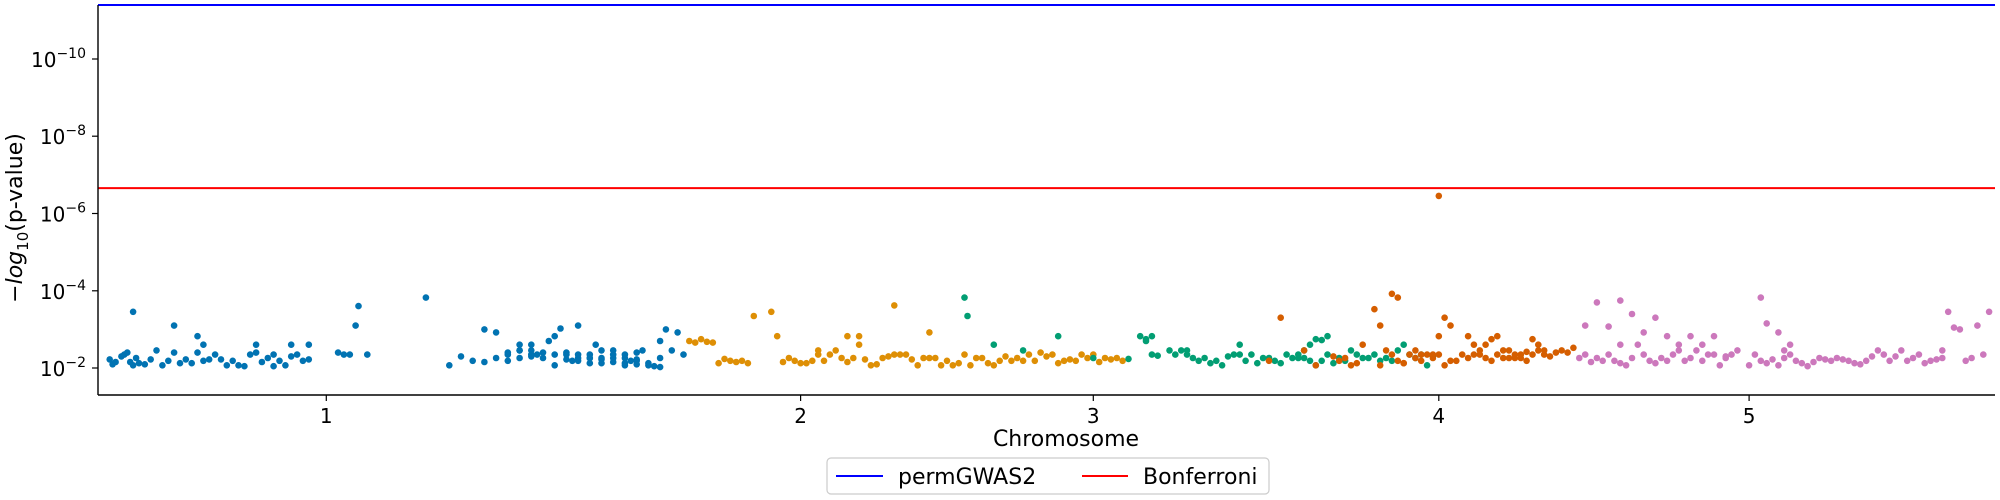  What do you see at coordinates (63, 291) in the screenshot?
I see `y-tick-label-3: 10⁻⁴` at bounding box center [63, 291].